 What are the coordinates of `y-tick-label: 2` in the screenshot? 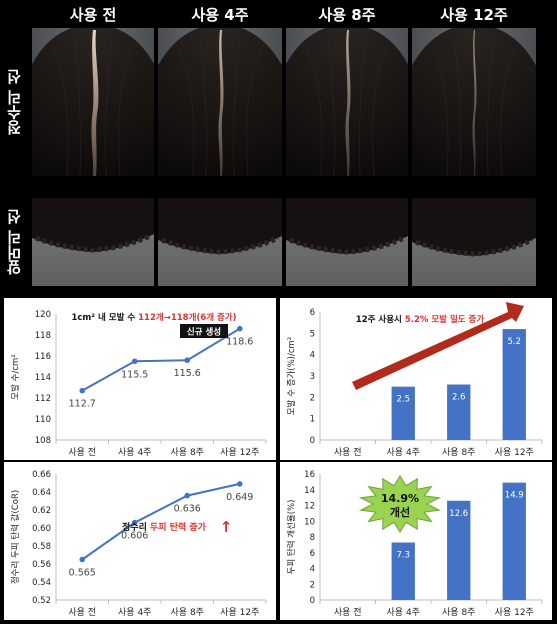 It's located at (312, 398).